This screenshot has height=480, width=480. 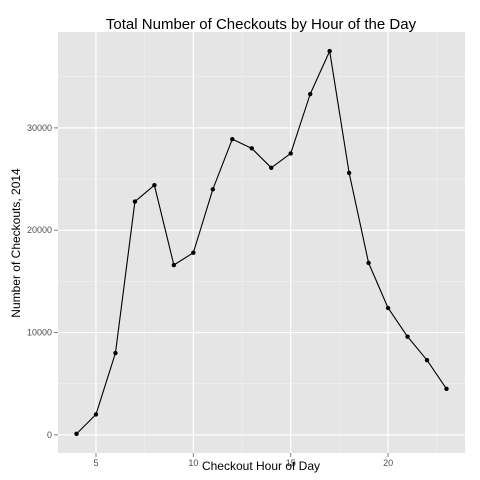 I want to click on y-tick-label: 10000, so click(x=39, y=333).